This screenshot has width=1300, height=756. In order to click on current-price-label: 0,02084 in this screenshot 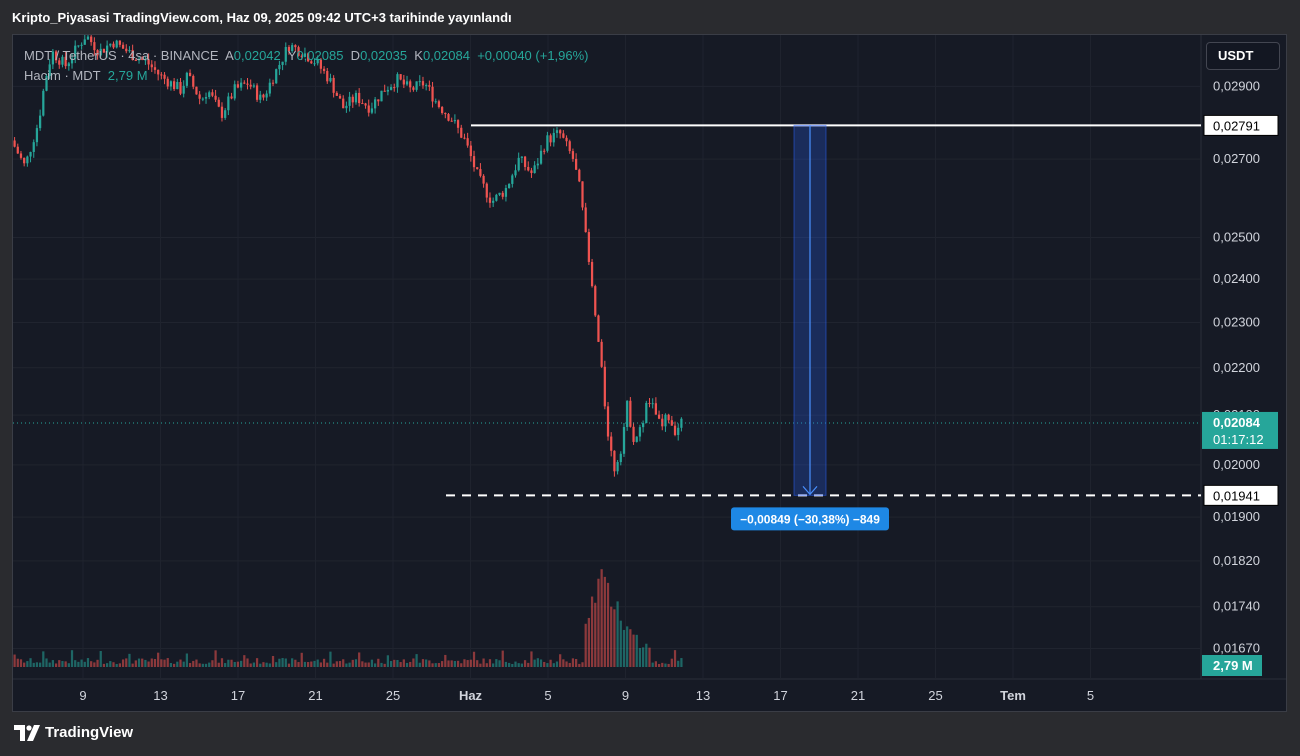, I will do `click(1237, 422)`.